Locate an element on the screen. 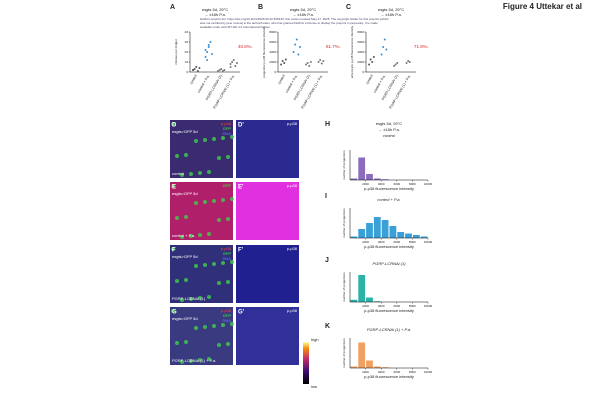  hist-title: PGRP-LCRNAi (1) + P.a. is located at coordinates (389, 329).